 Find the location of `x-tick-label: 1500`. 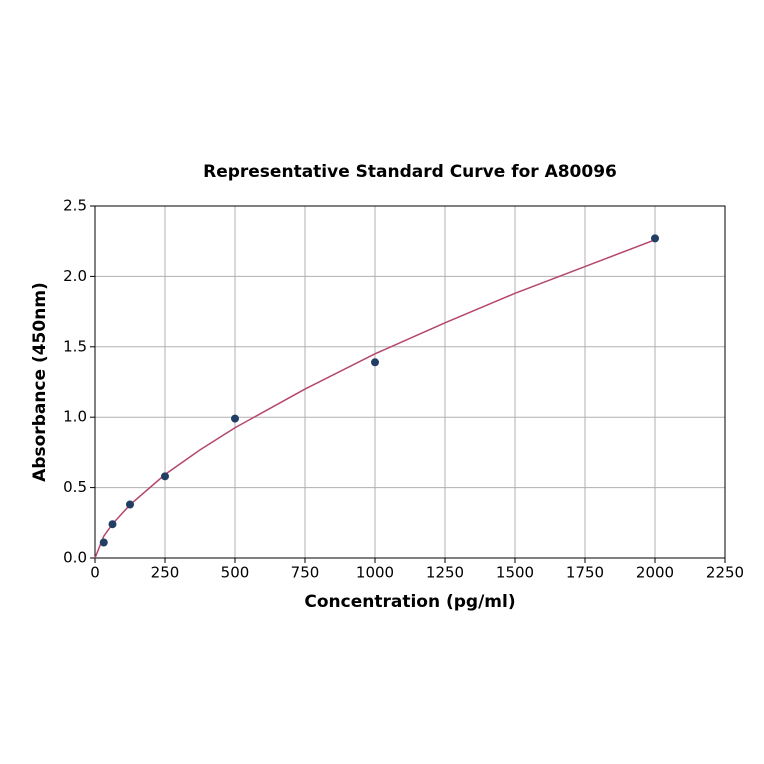

x-tick-label: 1500 is located at coordinates (515, 573).